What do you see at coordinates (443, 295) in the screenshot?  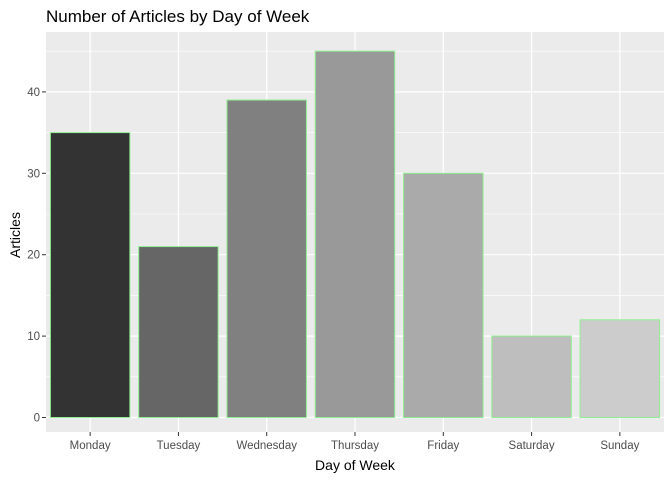 I see `bar-friday` at bounding box center [443, 295].